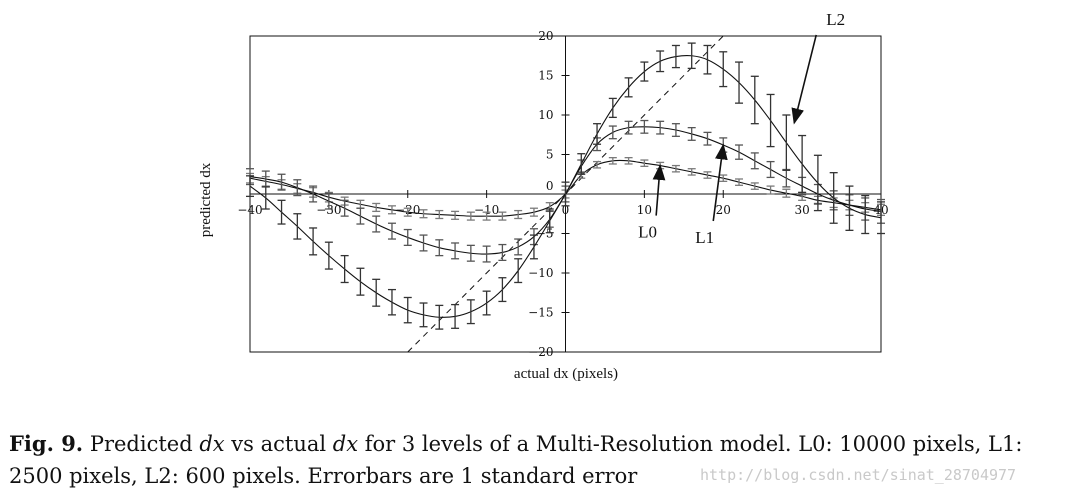 Image resolution: width=1073 pixels, height=496 pixels. What do you see at coordinates (704, 237) in the screenshot?
I see `annotation-label: L1` at bounding box center [704, 237].